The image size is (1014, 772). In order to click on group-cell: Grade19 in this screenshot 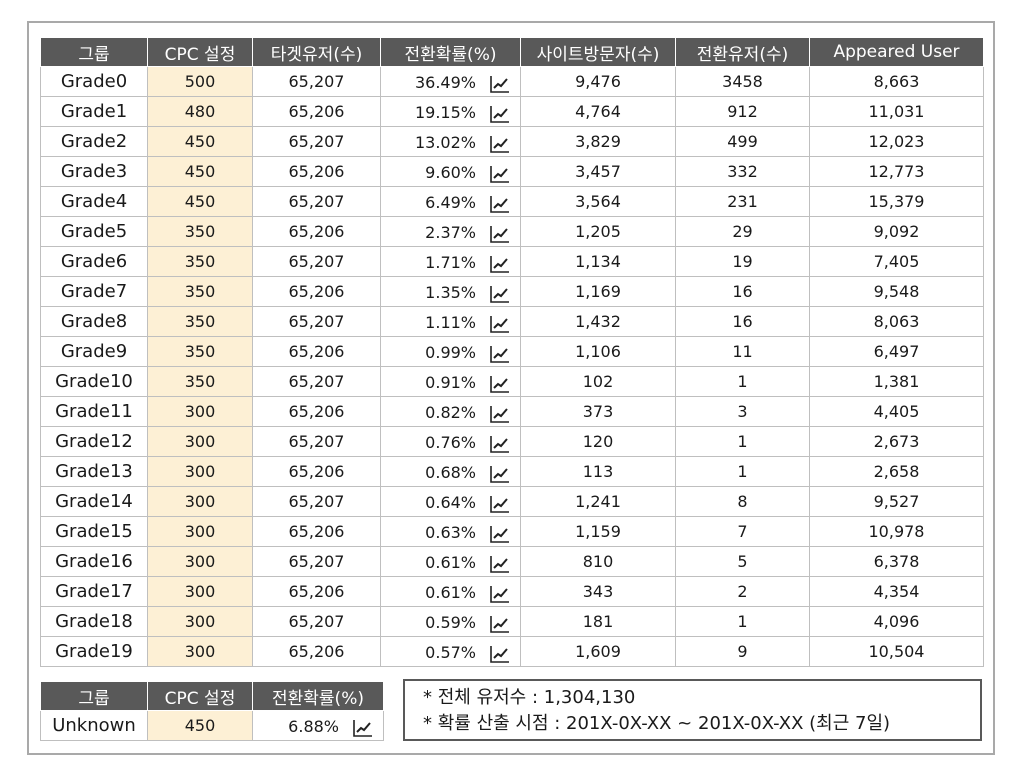, I will do `click(94, 651)`.